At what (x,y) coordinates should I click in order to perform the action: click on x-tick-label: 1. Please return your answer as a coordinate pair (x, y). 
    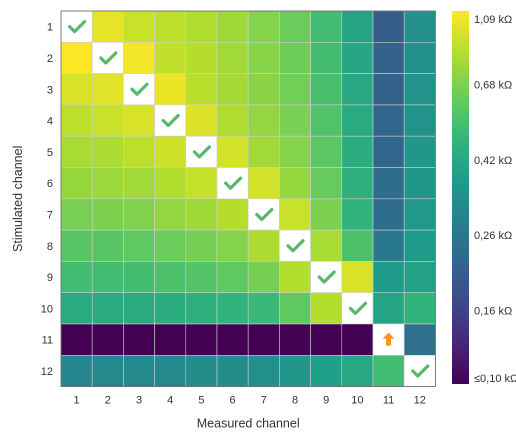
    Looking at the image, I should click on (77, 401).